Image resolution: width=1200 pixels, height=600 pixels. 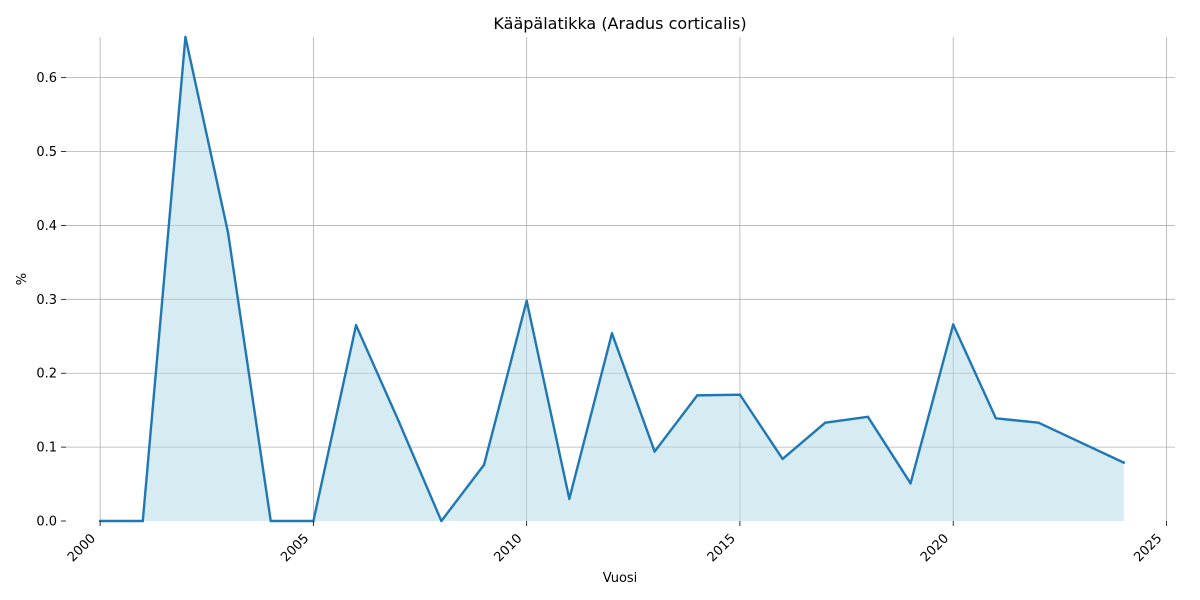 What do you see at coordinates (82, 548) in the screenshot?
I see `x-tick-label: 2000` at bounding box center [82, 548].